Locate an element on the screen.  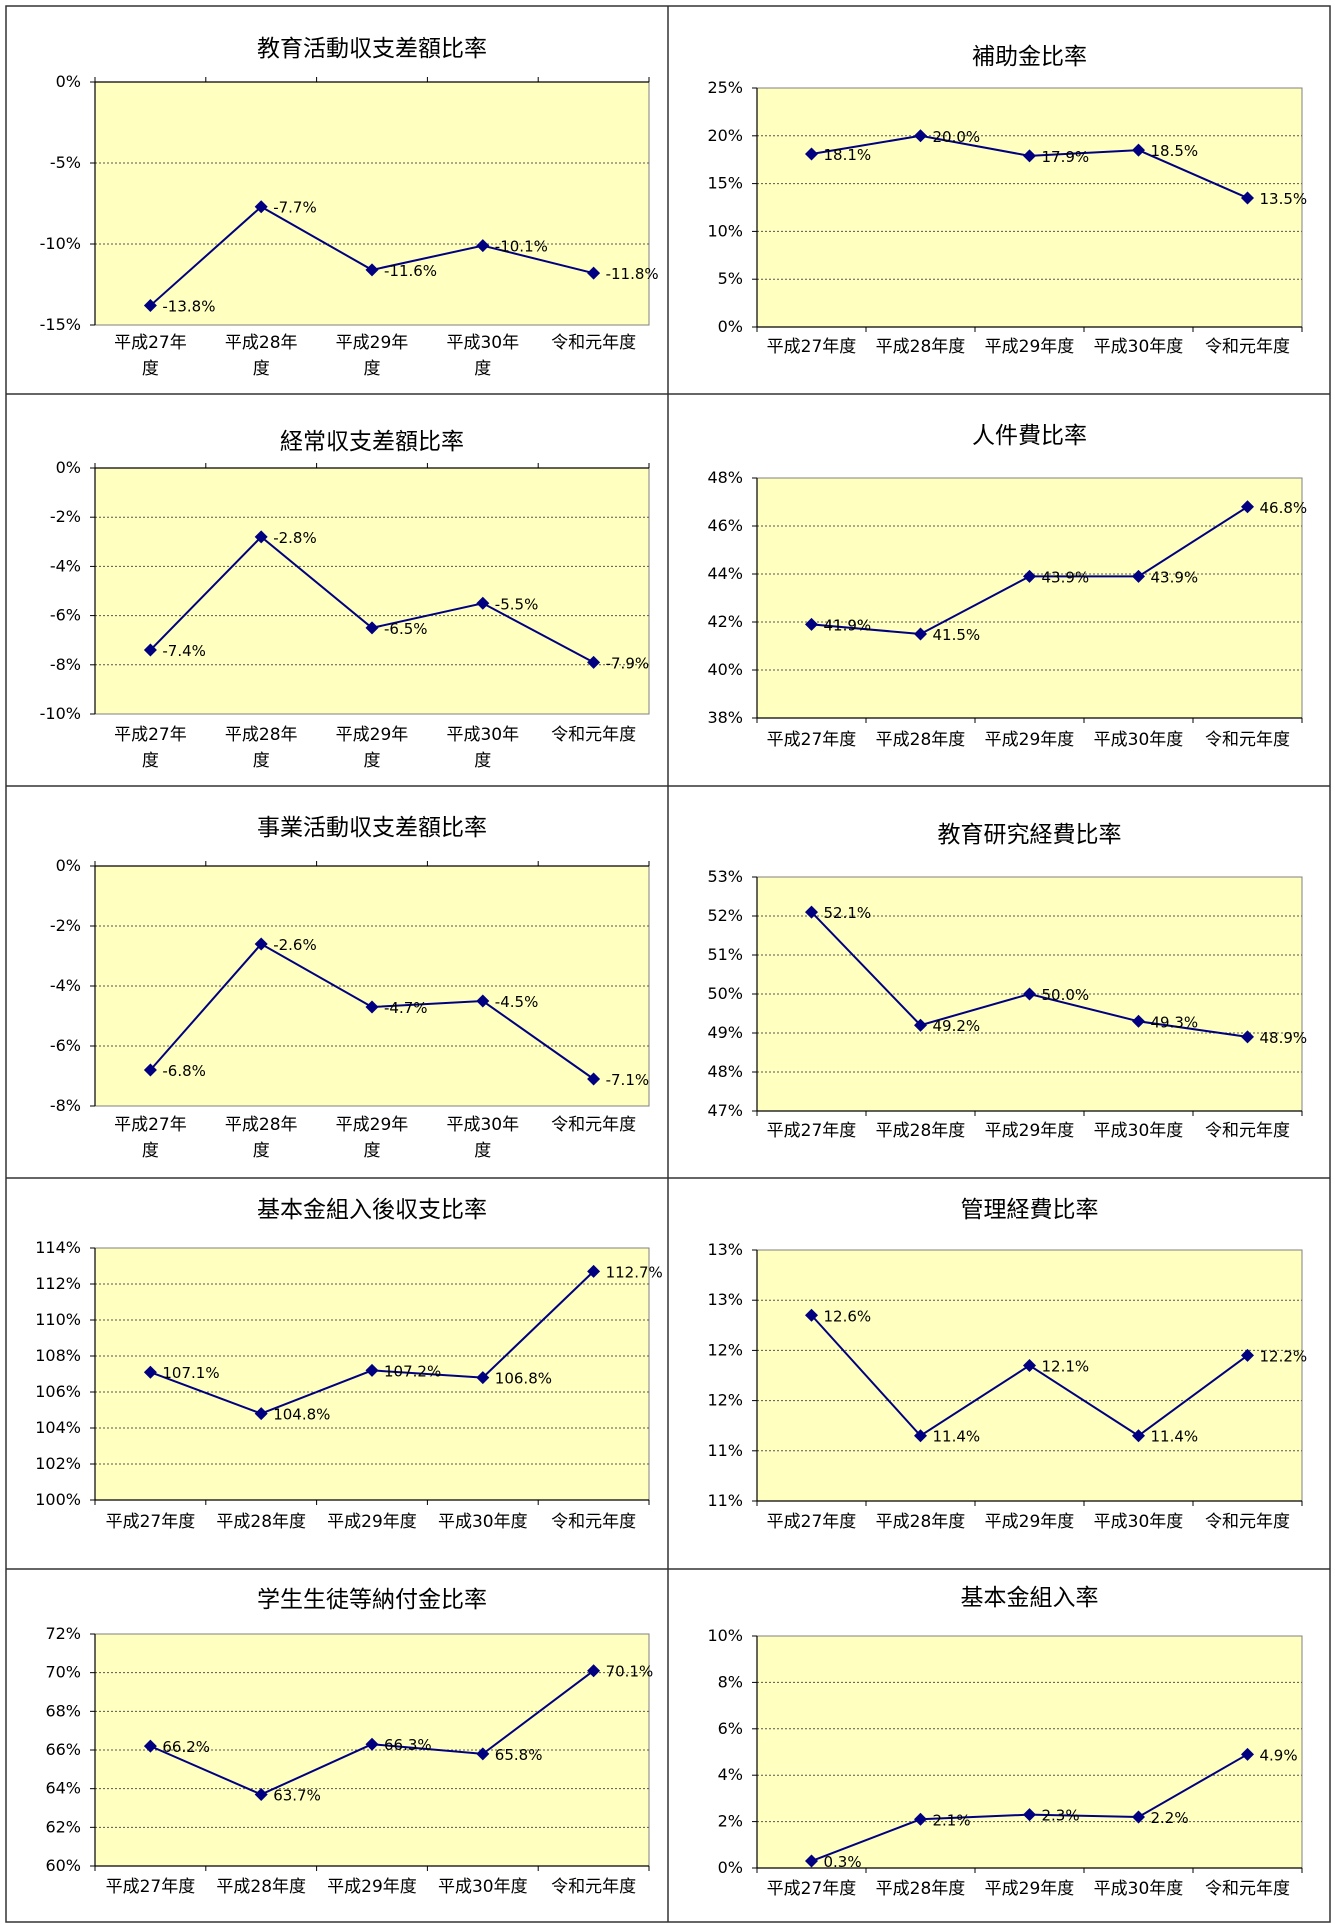
x-category-label: 平成29年 is located at coordinates (372, 1125).